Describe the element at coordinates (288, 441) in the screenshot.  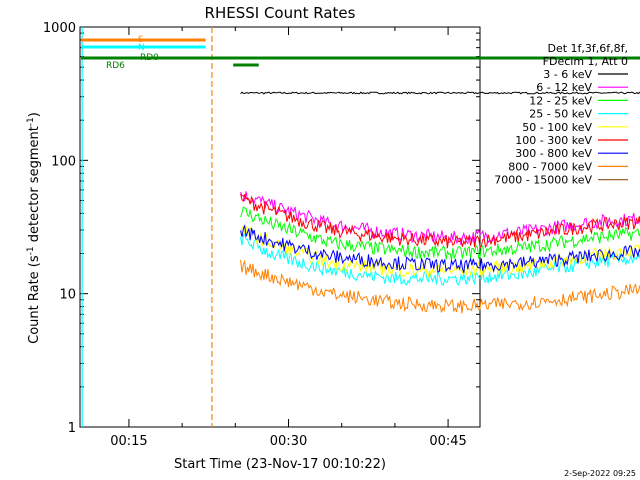
I see `x-tick-label: 00:30` at that location.